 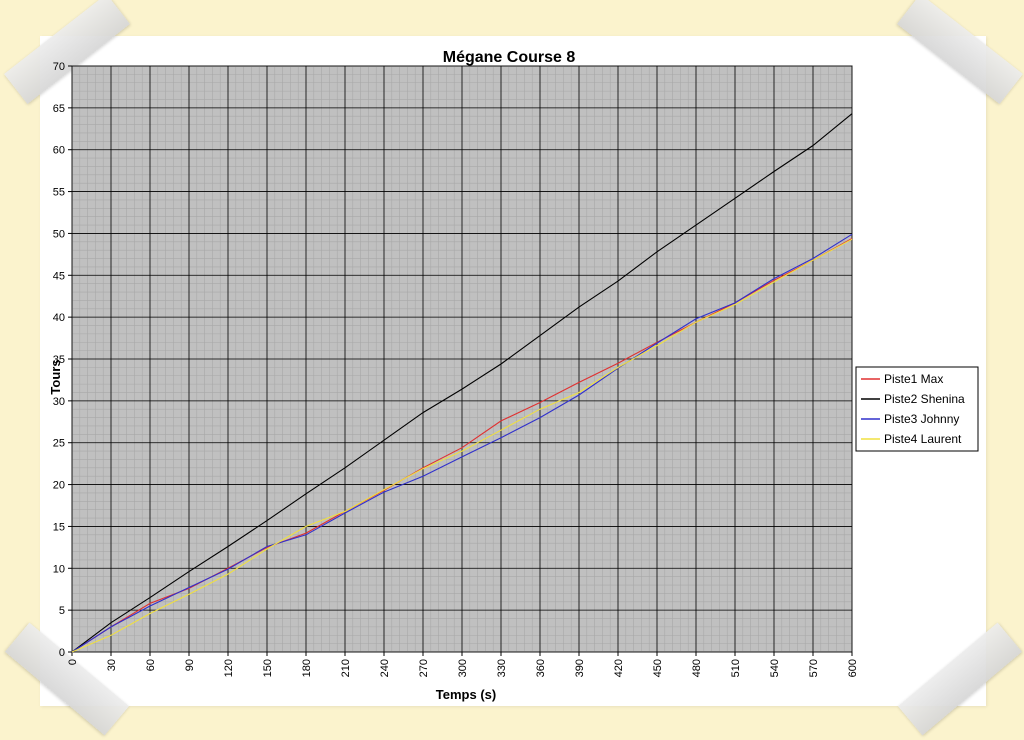 I want to click on x-tick-label: 90, so click(x=190, y=665).